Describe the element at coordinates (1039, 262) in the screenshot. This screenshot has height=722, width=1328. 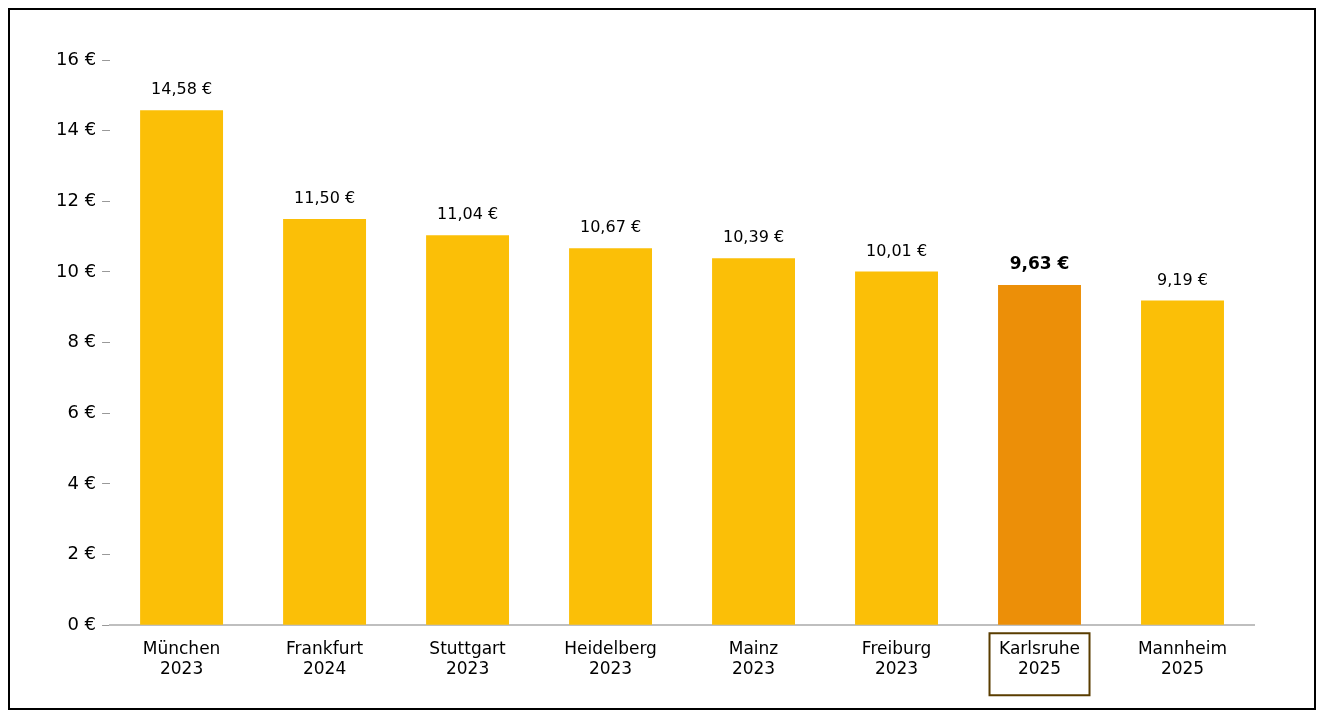
I see `data-label: 9,63 €` at that location.